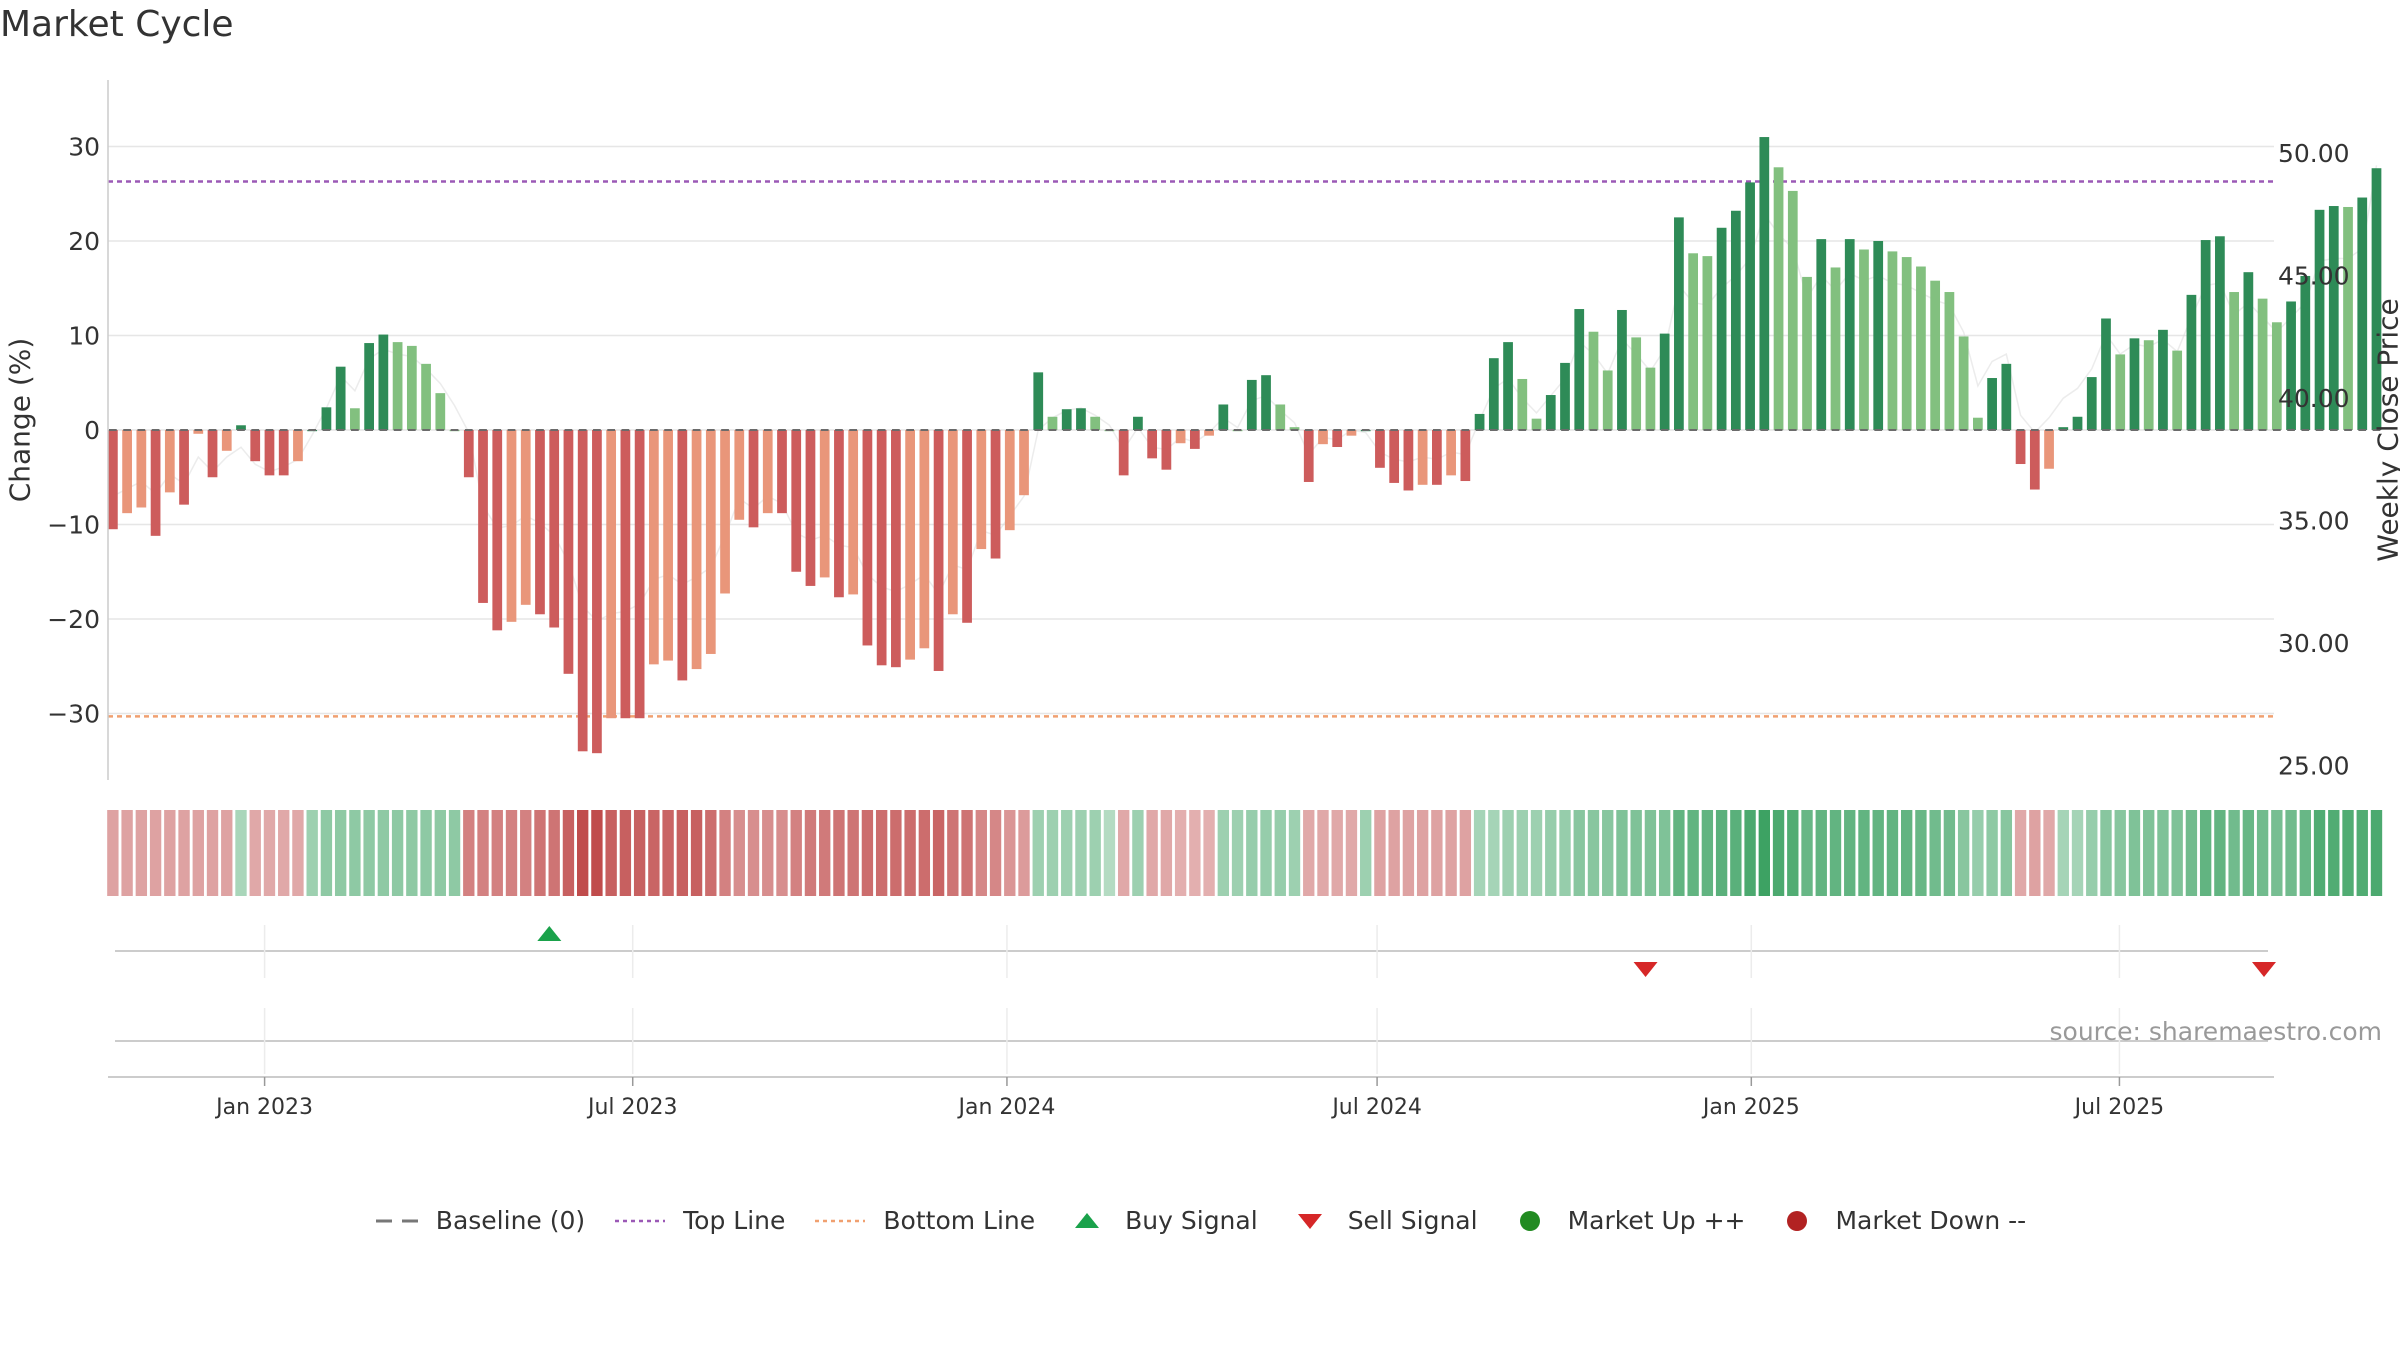 The image size is (2400, 1350). Describe the element at coordinates (1195, 999) in the screenshot. I see `signal-panel` at that location.